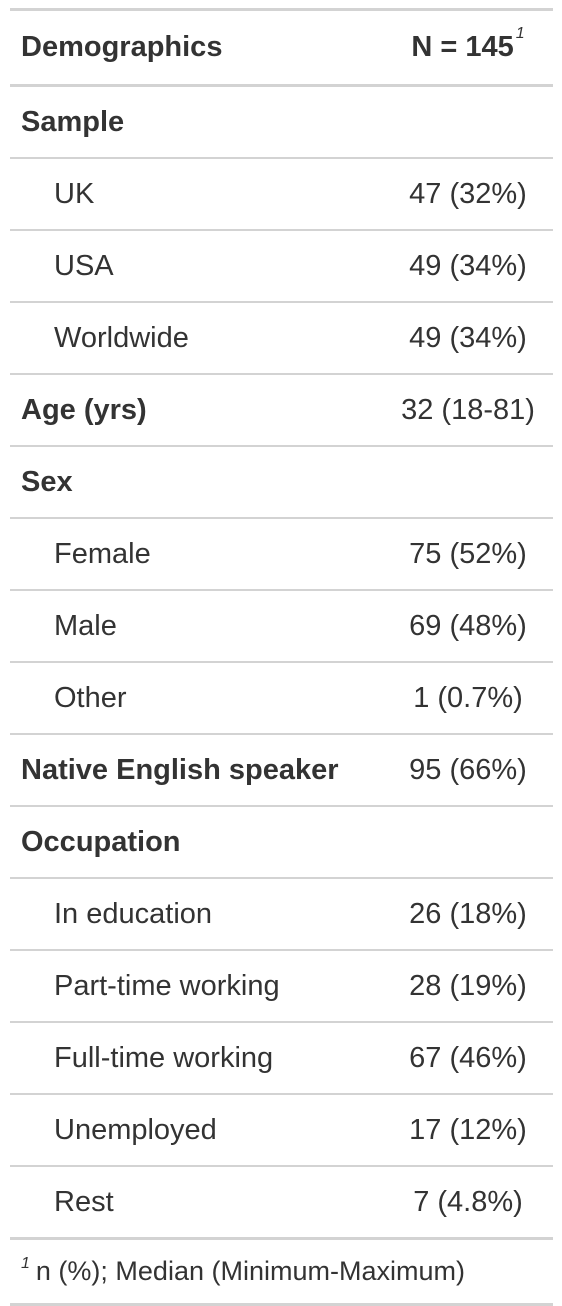 The image size is (562, 1306). Describe the element at coordinates (90, 697) in the screenshot. I see `row-label: Other` at that location.